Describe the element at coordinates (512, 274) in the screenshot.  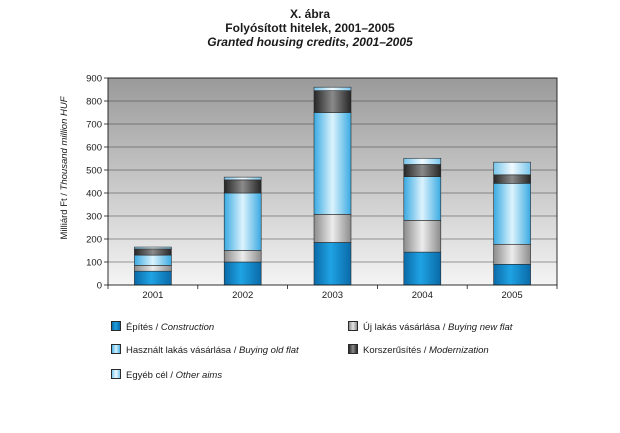
I see `bar-construction-2005` at that location.